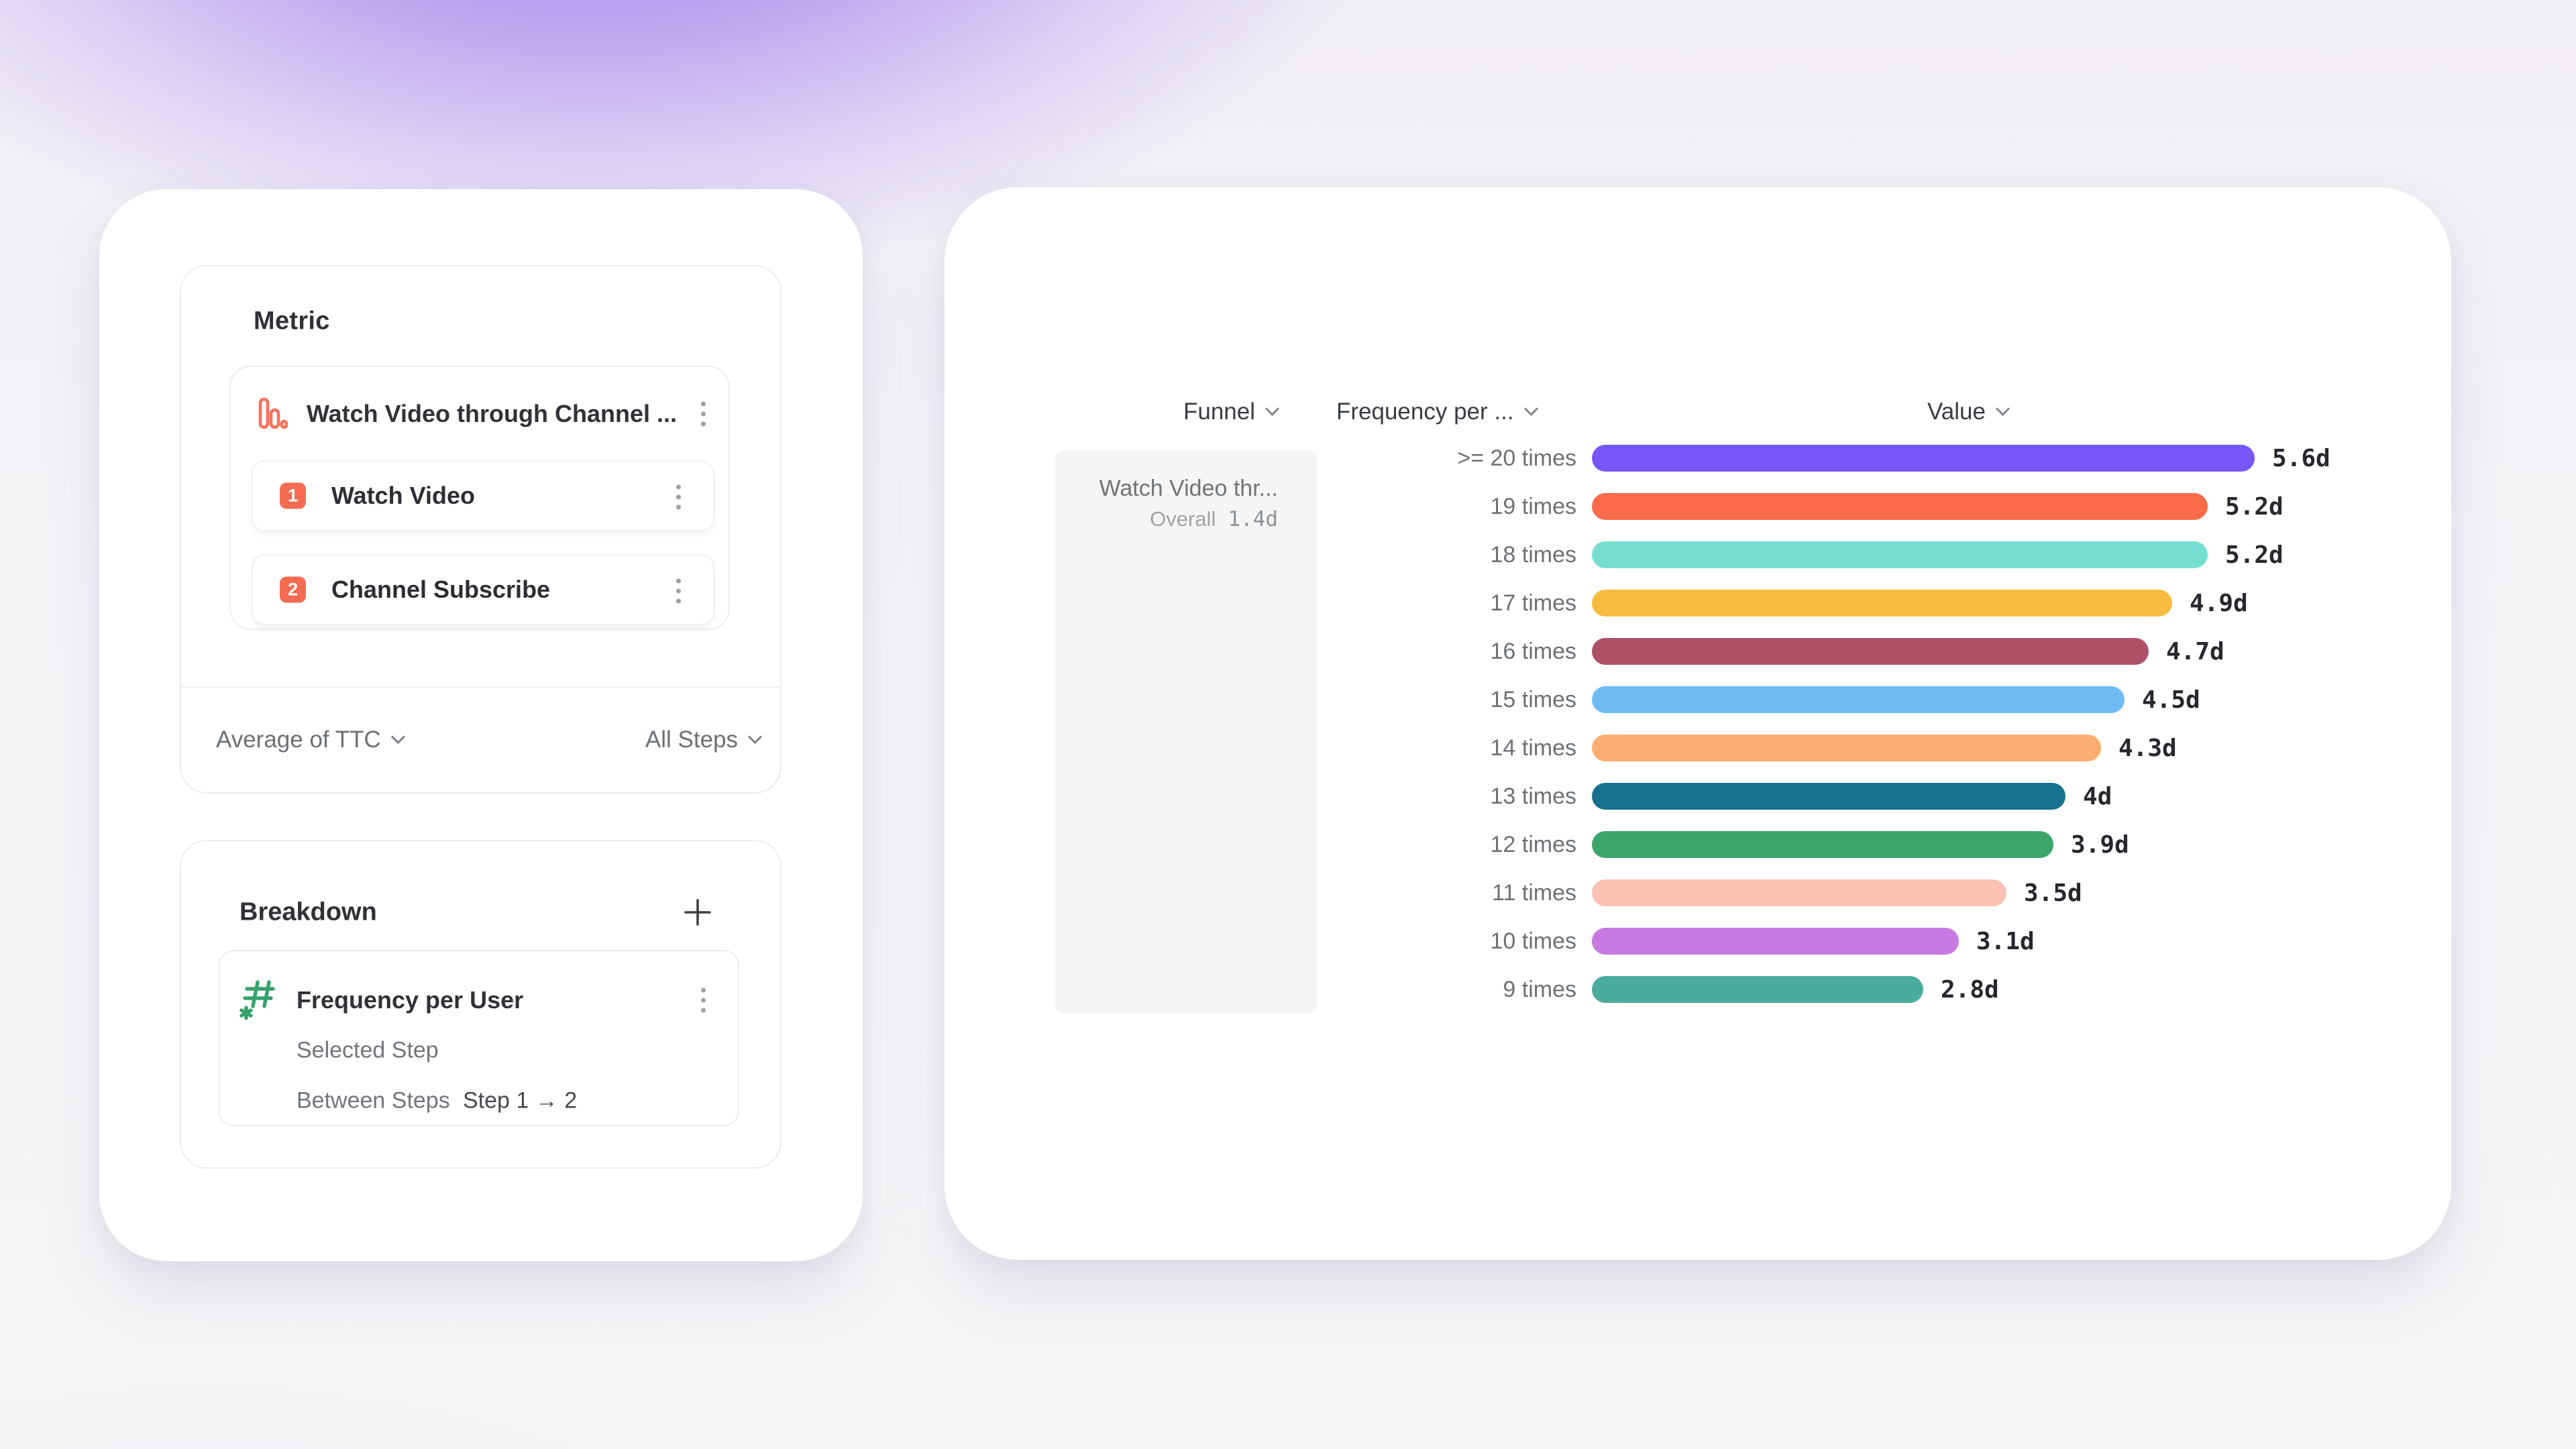 The height and width of the screenshot is (1449, 2576). Describe the element at coordinates (257, 1000) in the screenshot. I see `numeric-hash-icon` at that location.